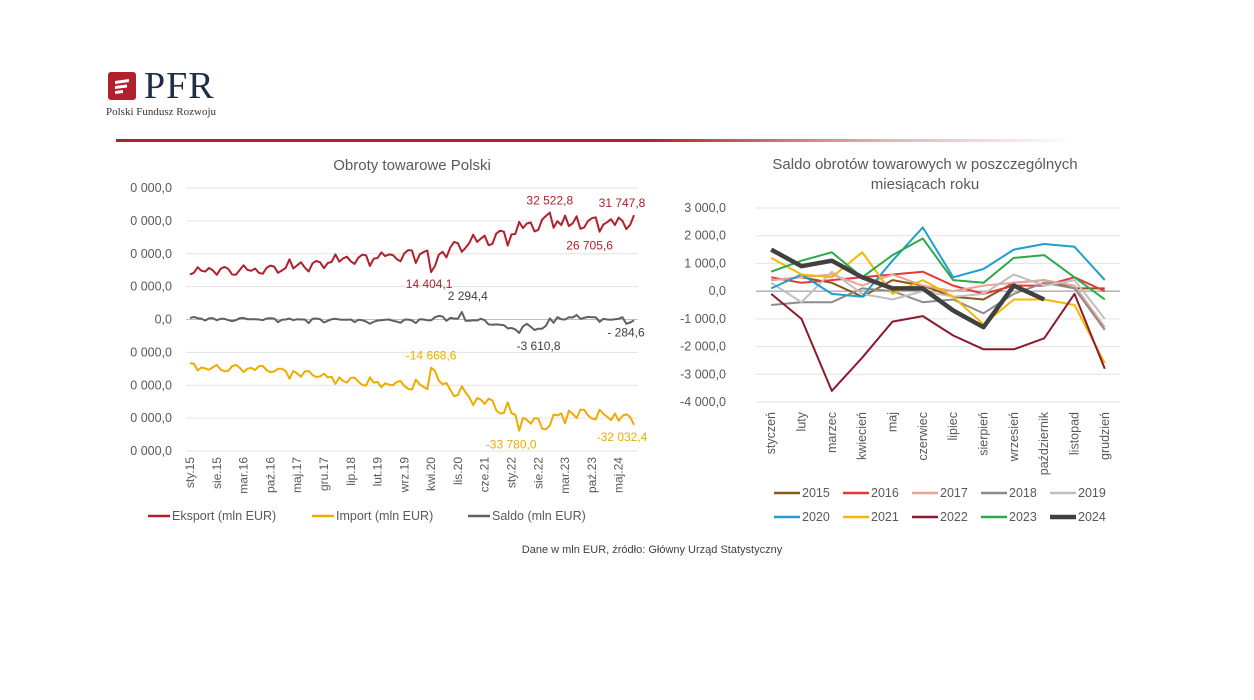 The width and height of the screenshot is (1254, 700). I want to click on x-tick-label: wrz.19, so click(404, 475).